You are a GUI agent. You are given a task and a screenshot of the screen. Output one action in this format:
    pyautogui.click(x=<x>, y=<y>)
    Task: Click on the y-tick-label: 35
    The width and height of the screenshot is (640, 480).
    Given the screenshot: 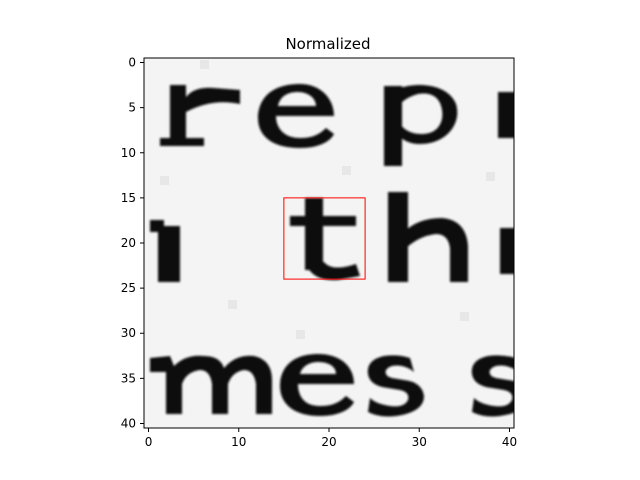 What is the action you would take?
    pyautogui.click(x=128, y=378)
    